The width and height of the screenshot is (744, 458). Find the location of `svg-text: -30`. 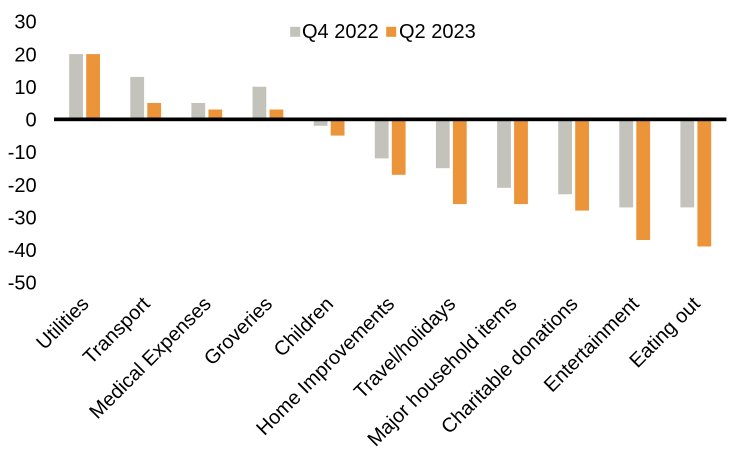

svg-text: -30 is located at coordinates (22, 219).